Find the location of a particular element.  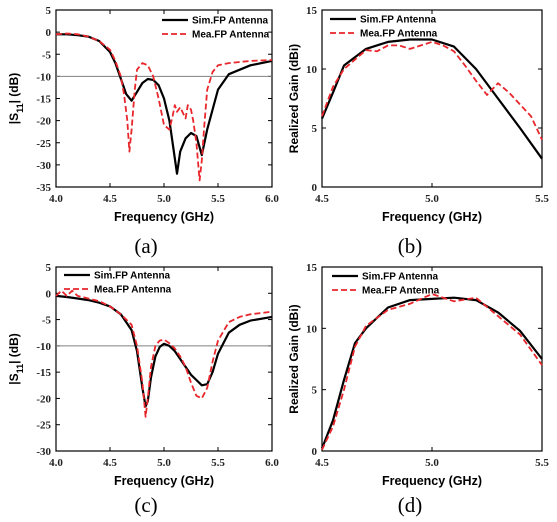

panel-caption: (d) is located at coordinates (410, 505).